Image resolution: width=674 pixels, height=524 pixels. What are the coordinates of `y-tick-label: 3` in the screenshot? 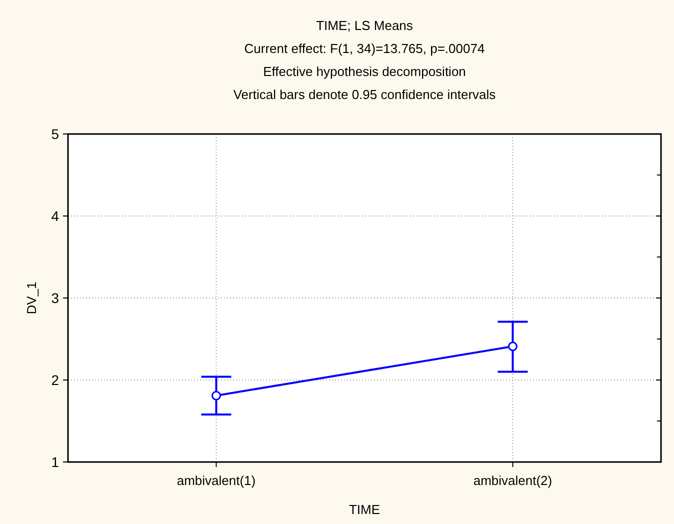 It's located at (55, 298).